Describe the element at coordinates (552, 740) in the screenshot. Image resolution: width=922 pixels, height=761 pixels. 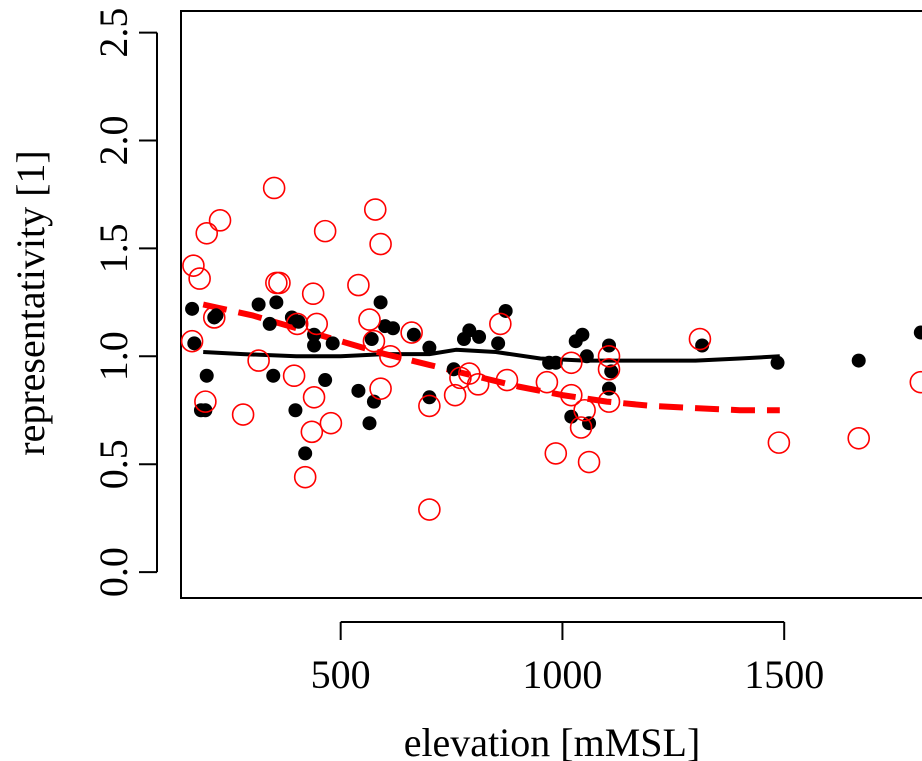
I see `x-axis-title: elevation [mMSL]` at that location.